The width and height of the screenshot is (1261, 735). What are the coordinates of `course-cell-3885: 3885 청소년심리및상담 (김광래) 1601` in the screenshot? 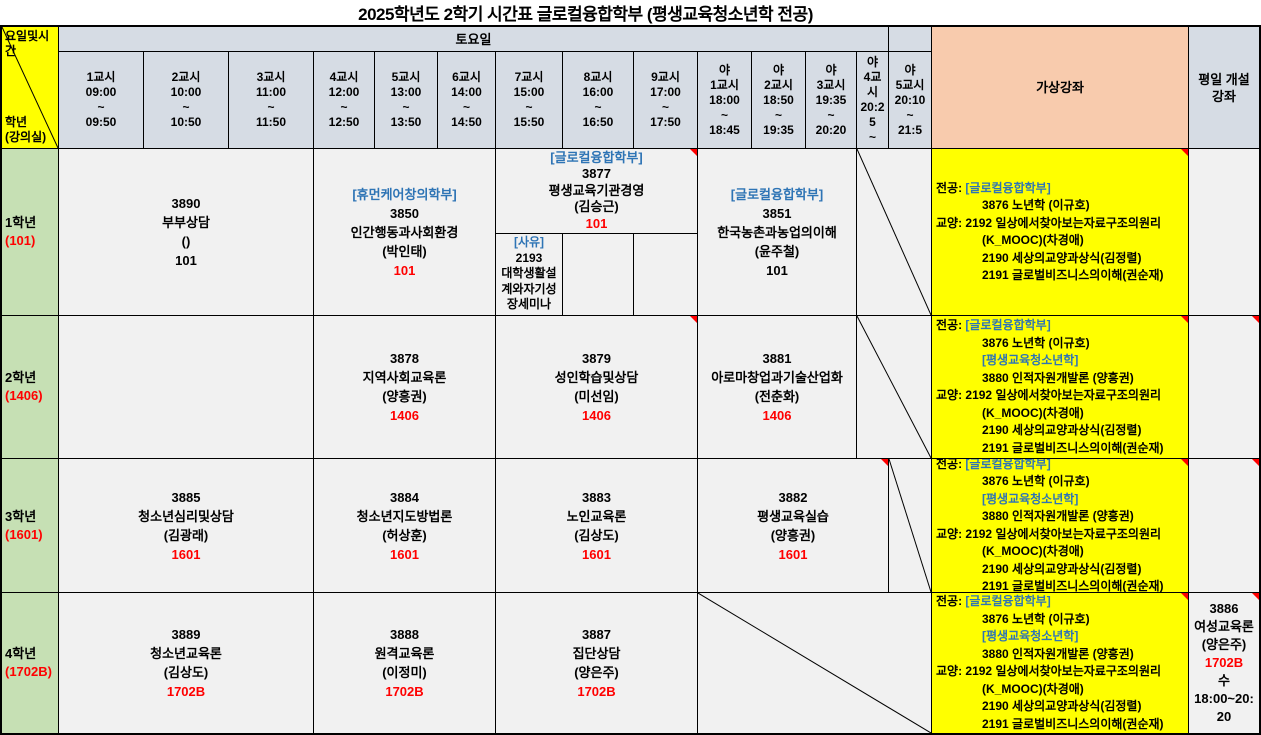 It's located at (186, 525).